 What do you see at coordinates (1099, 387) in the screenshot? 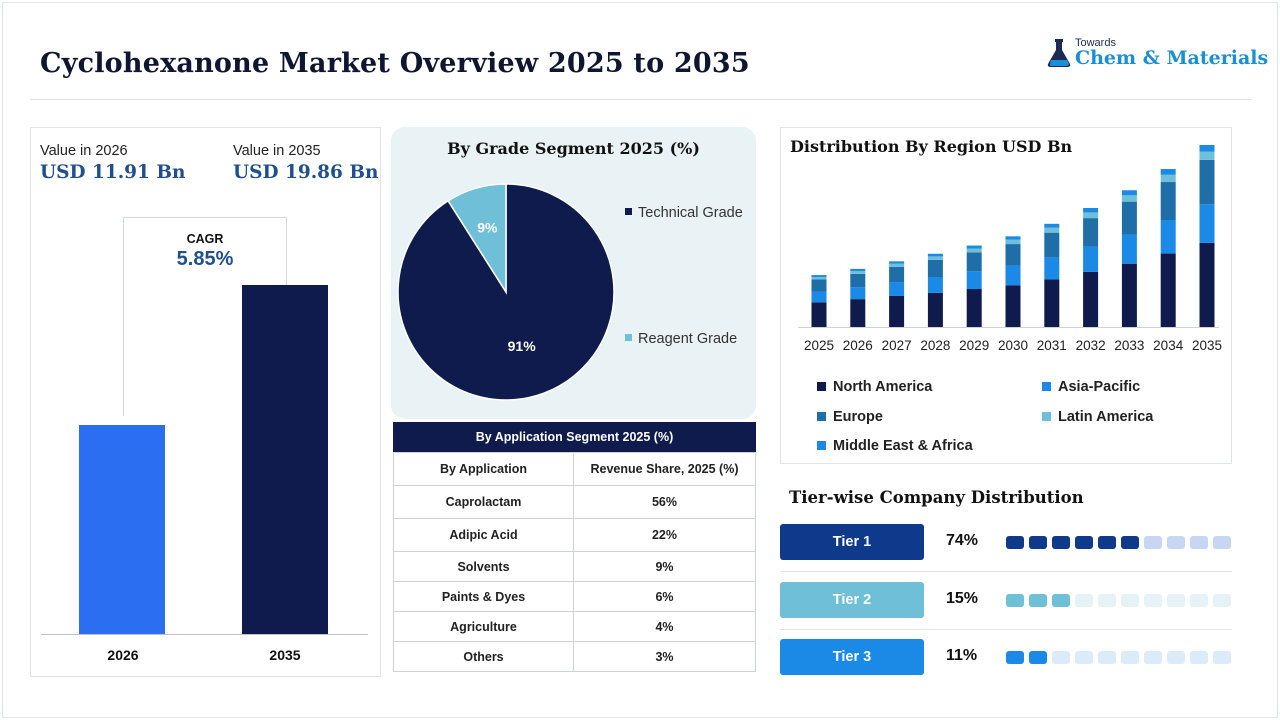
I see `legend-label: Asia-Pacific` at bounding box center [1099, 387].